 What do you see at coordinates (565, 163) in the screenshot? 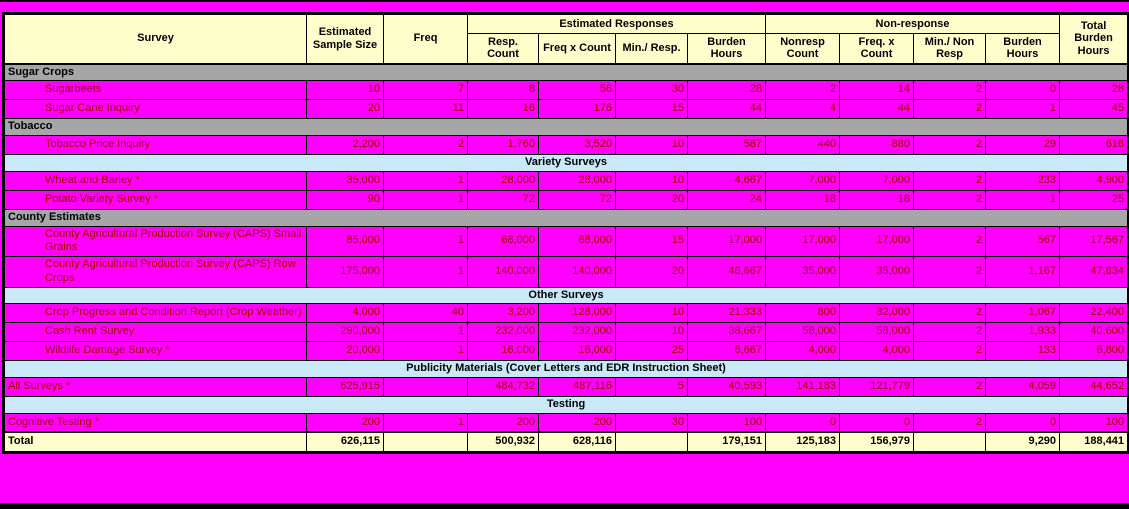
I see `group-row: Variety Surveys` at bounding box center [565, 163].